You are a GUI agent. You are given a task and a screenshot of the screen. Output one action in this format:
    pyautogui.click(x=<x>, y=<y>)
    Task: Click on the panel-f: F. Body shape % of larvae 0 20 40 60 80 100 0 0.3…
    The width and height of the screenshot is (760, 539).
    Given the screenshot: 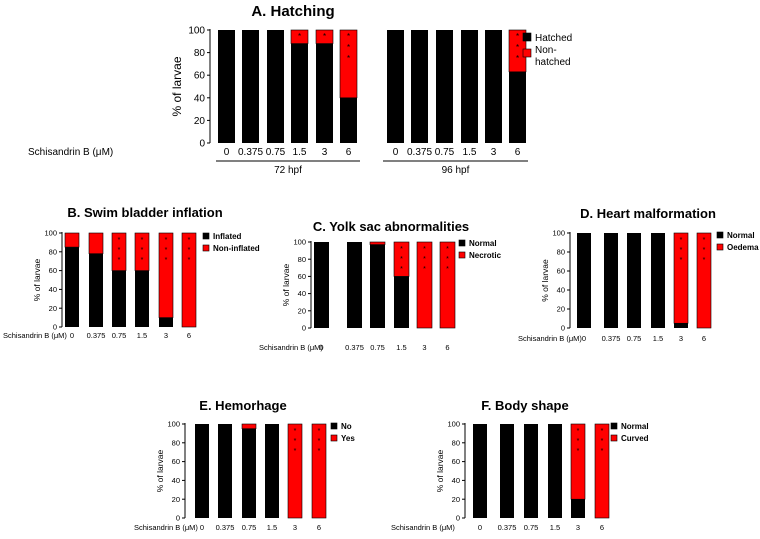 What is the action you would take?
    pyautogui.click(x=520, y=465)
    